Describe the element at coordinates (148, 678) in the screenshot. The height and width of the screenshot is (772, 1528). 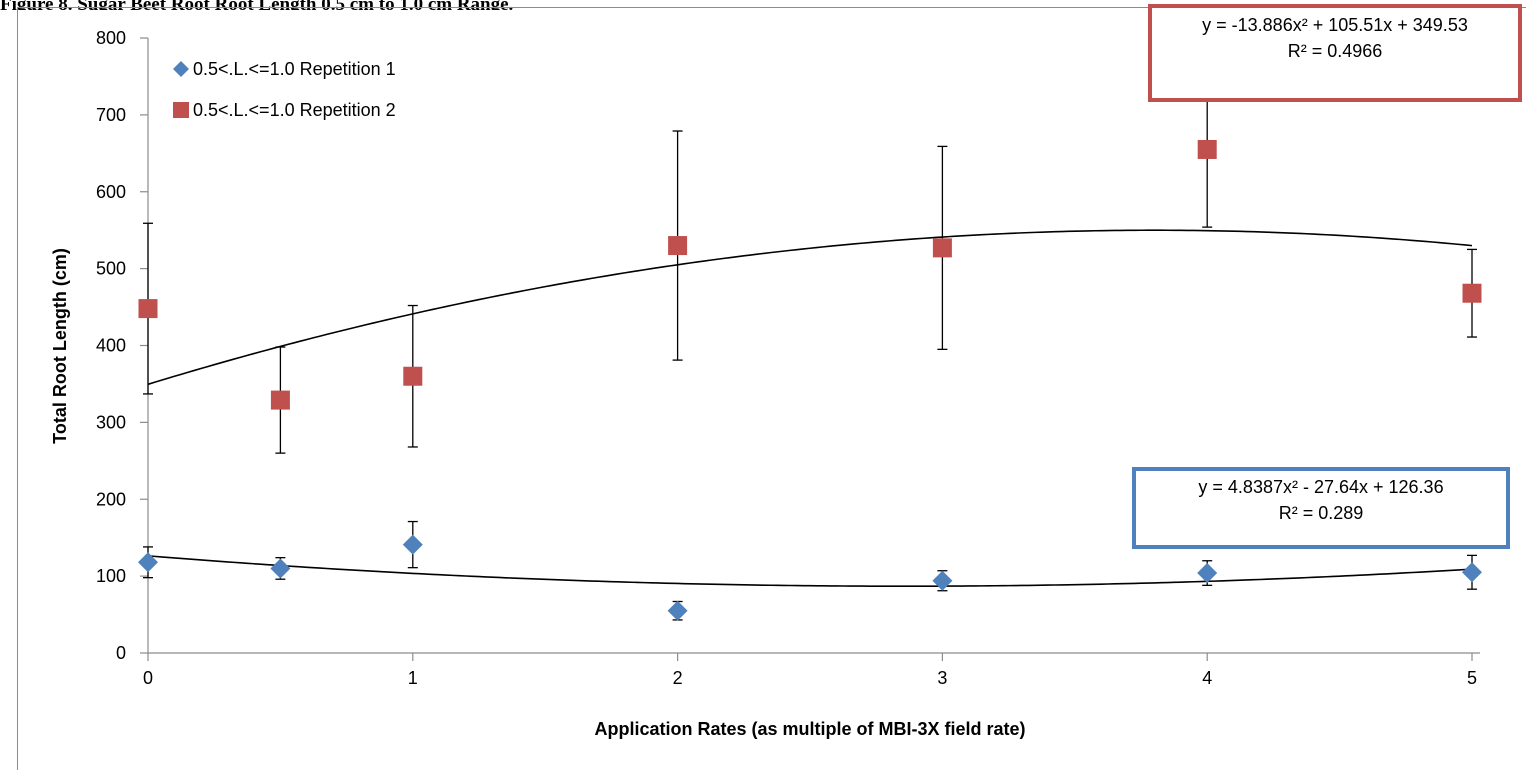
I see `x-tick-label: 0` at that location.